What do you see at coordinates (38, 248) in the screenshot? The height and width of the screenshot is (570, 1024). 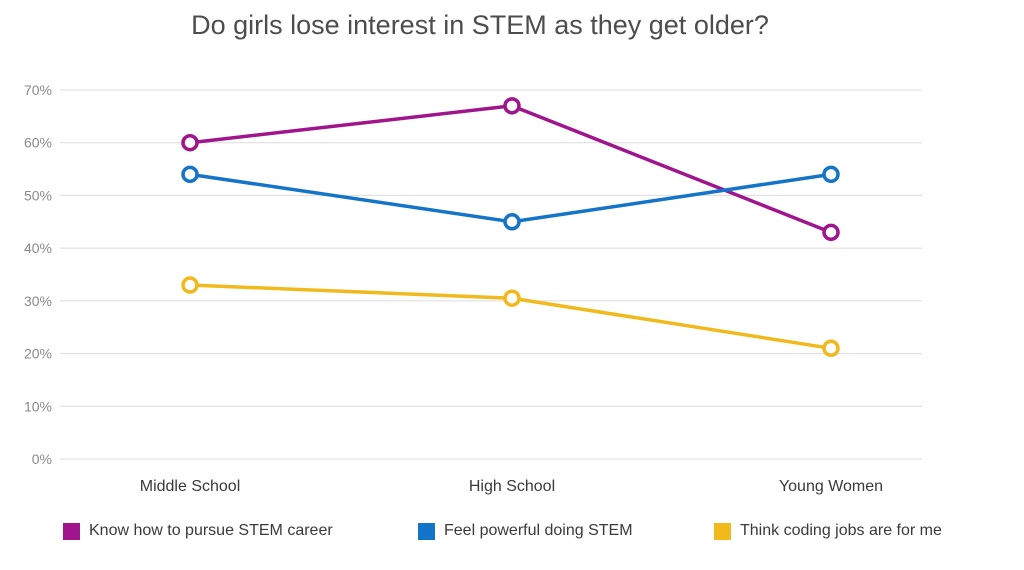 I see `y-tick-label: 40%` at bounding box center [38, 248].